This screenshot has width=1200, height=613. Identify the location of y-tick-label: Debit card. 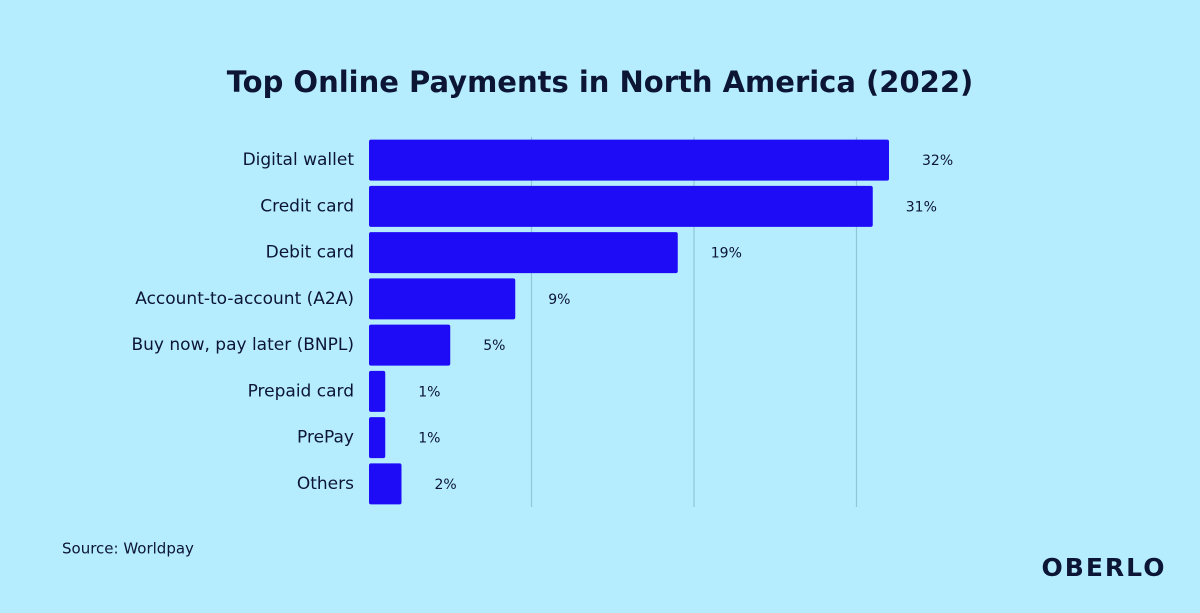
(310, 253).